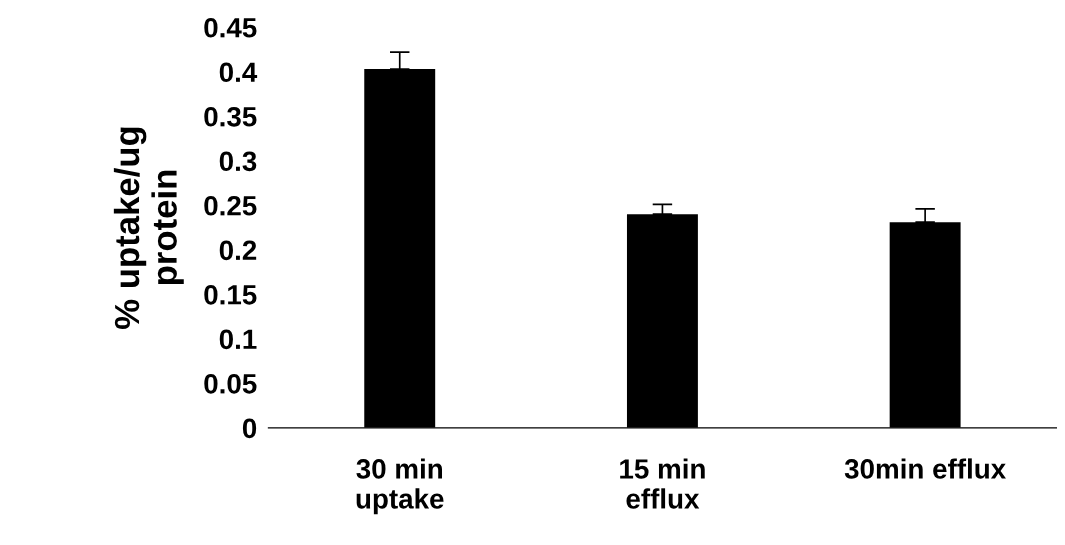 The width and height of the screenshot is (1065, 545). I want to click on y-tick-label: 0.25, so click(230, 205).